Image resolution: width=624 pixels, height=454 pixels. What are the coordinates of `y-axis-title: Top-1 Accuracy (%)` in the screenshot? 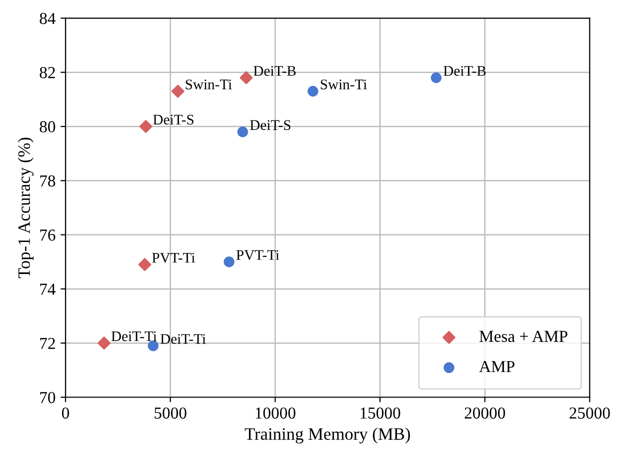 It's located at (26, 208).